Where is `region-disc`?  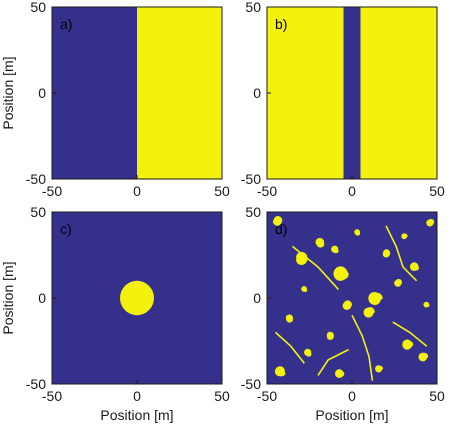
region-disc is located at coordinates (137, 298).